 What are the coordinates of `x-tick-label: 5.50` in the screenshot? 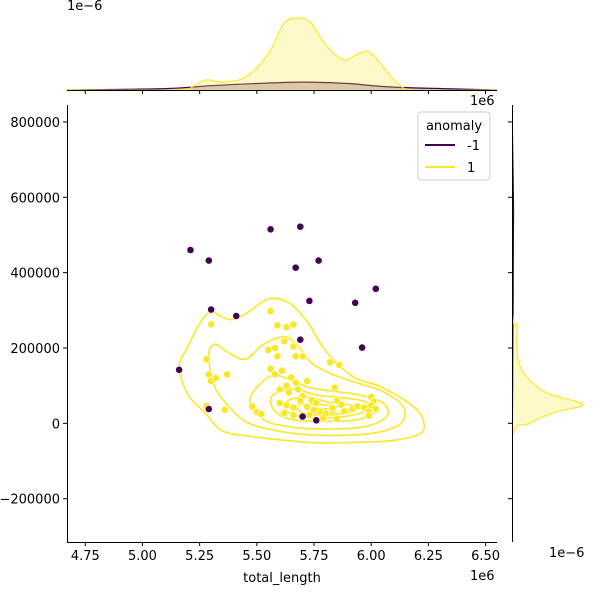 It's located at (256, 556).